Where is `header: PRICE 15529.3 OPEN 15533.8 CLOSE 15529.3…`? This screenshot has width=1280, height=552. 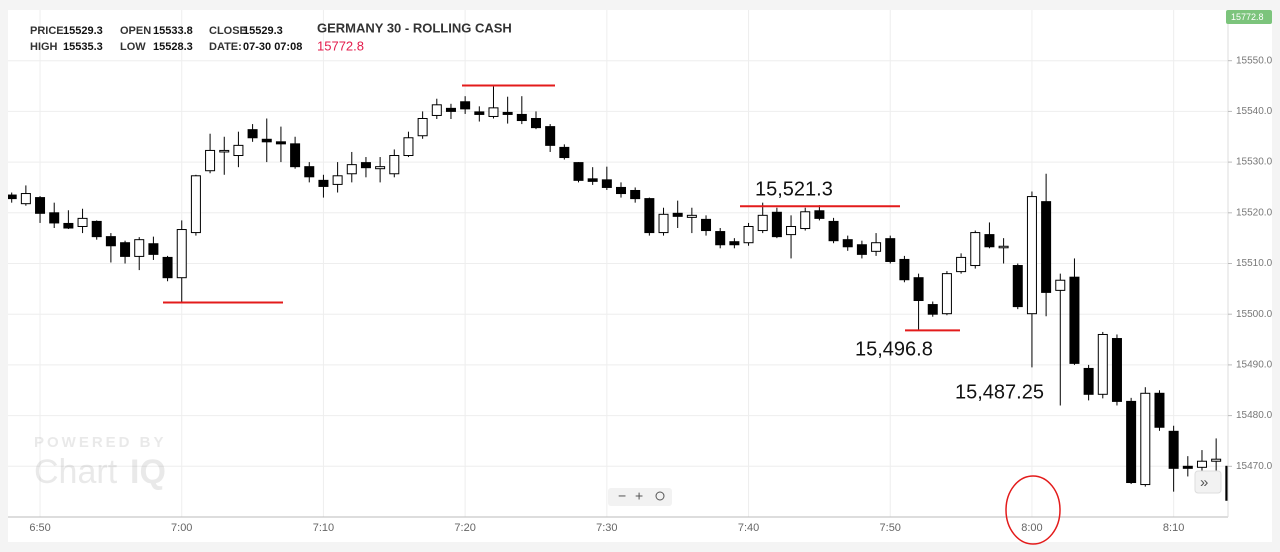 header: PRICE 15529.3 OPEN 15533.8 CLOSE 15529.3… is located at coordinates (651, 31).